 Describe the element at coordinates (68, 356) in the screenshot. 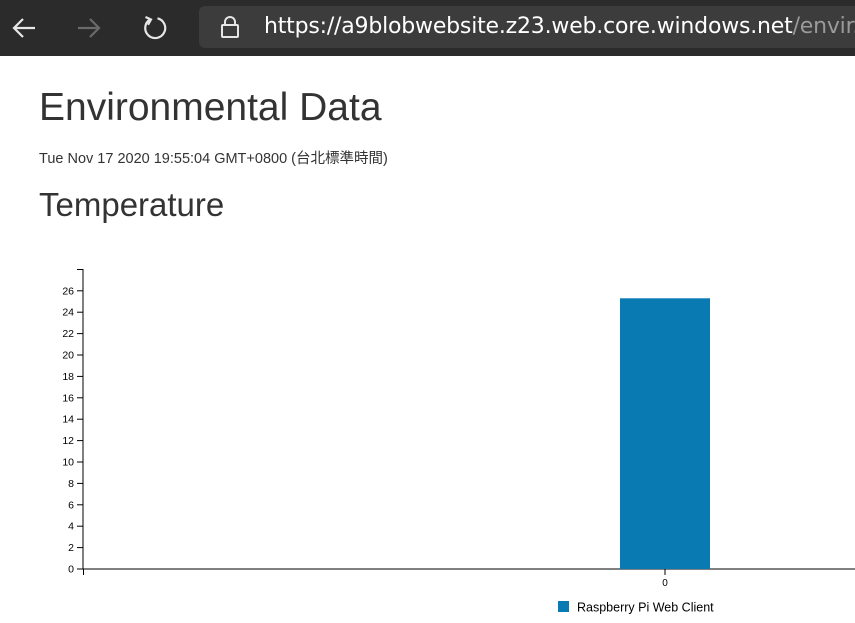

I see `y-tick-label: 20` at that location.